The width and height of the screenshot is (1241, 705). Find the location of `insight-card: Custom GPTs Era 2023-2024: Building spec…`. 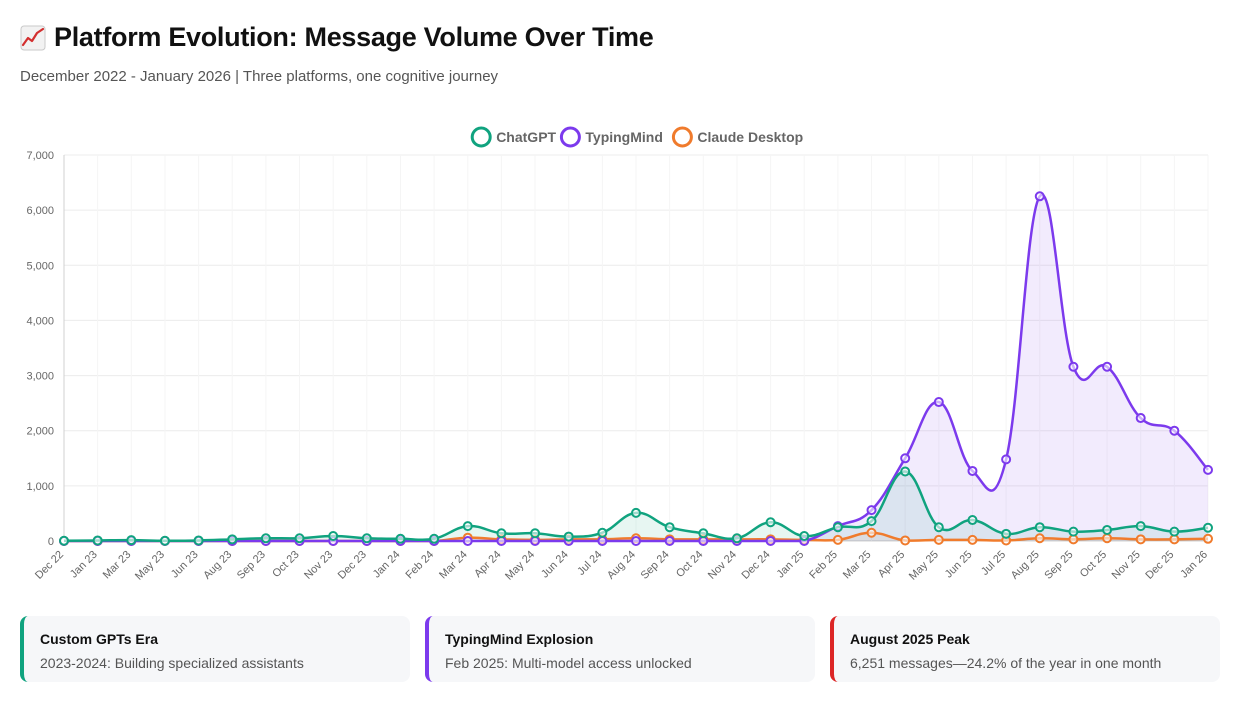

insight-card: Custom GPTs Era 2023-2024: Building spec… is located at coordinates (215, 649).